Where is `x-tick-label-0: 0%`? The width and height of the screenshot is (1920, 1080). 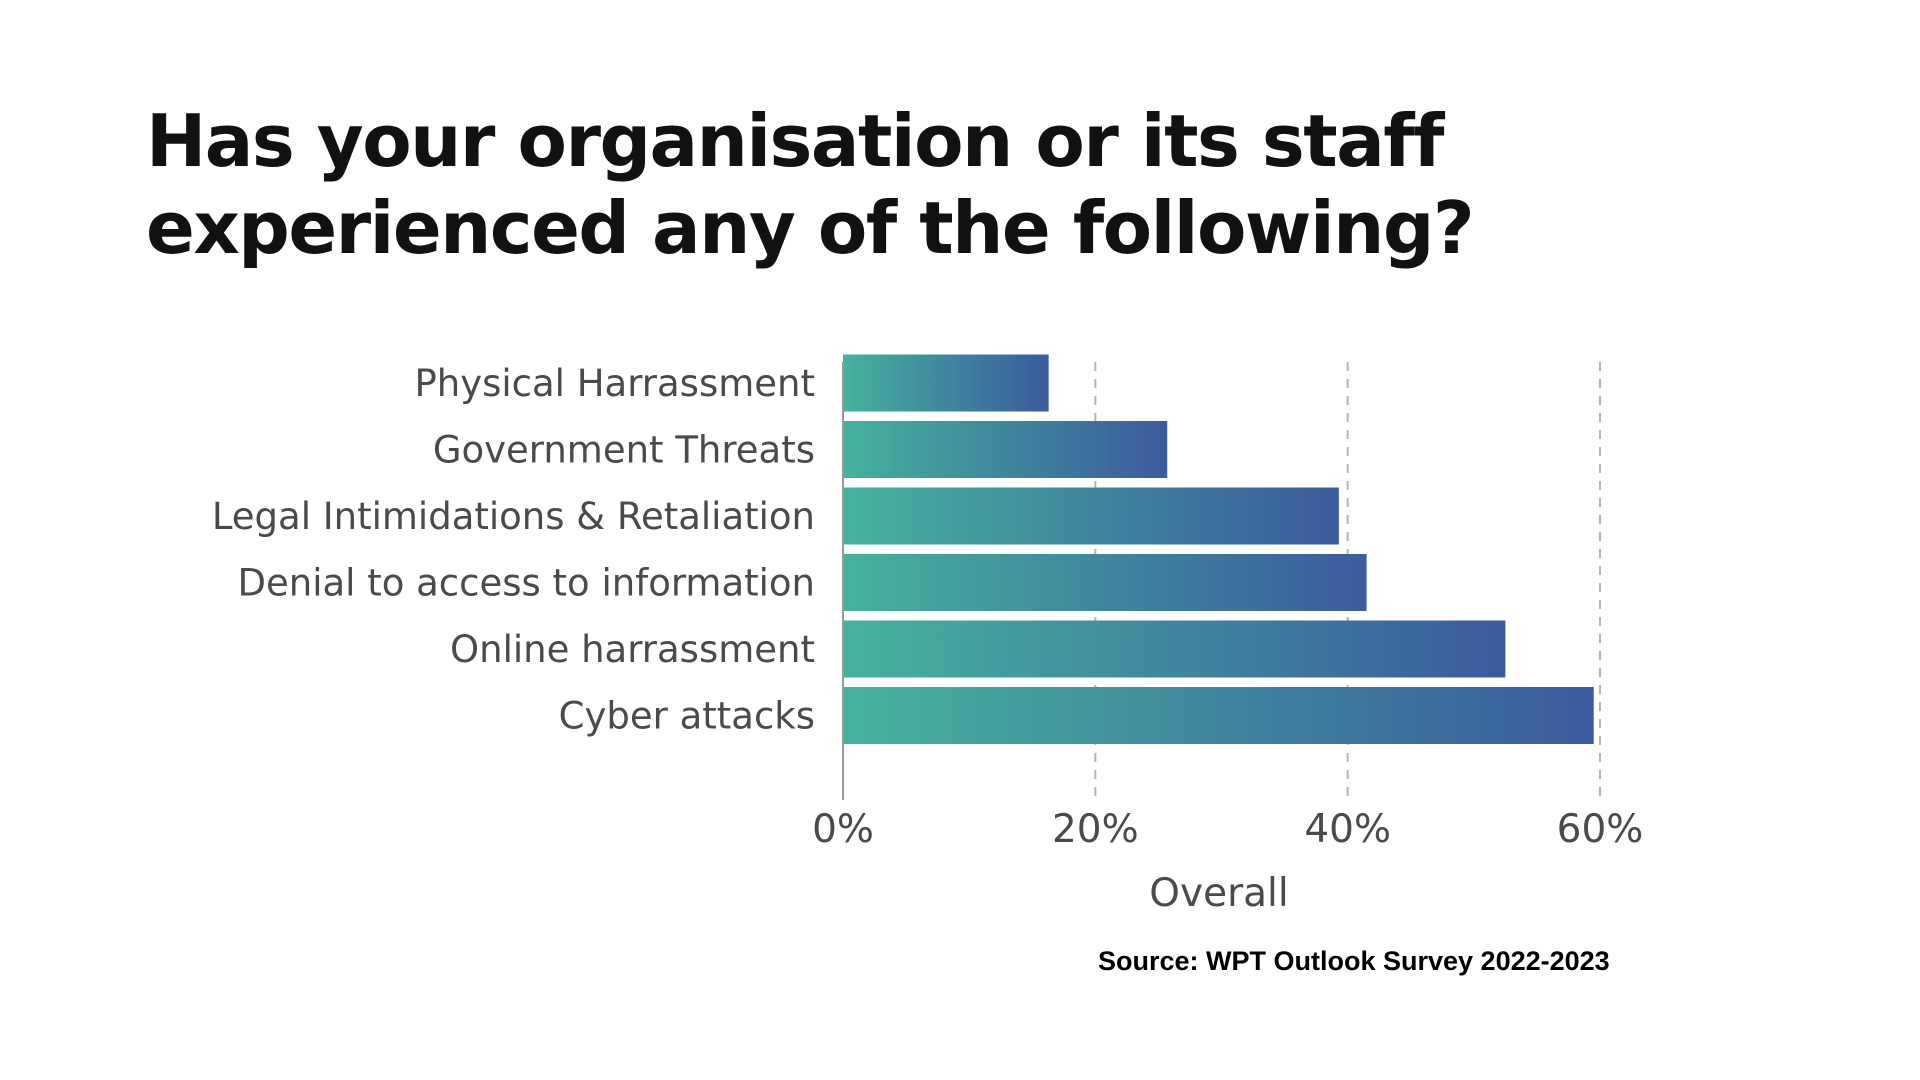
x-tick-label-0: 0% is located at coordinates (843, 829).